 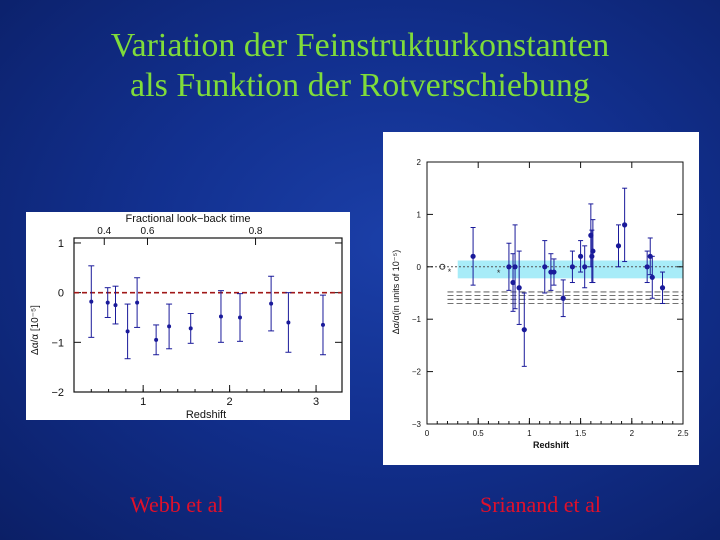 I want to click on chart-webb-ytick-label: −1, so click(x=57, y=343).